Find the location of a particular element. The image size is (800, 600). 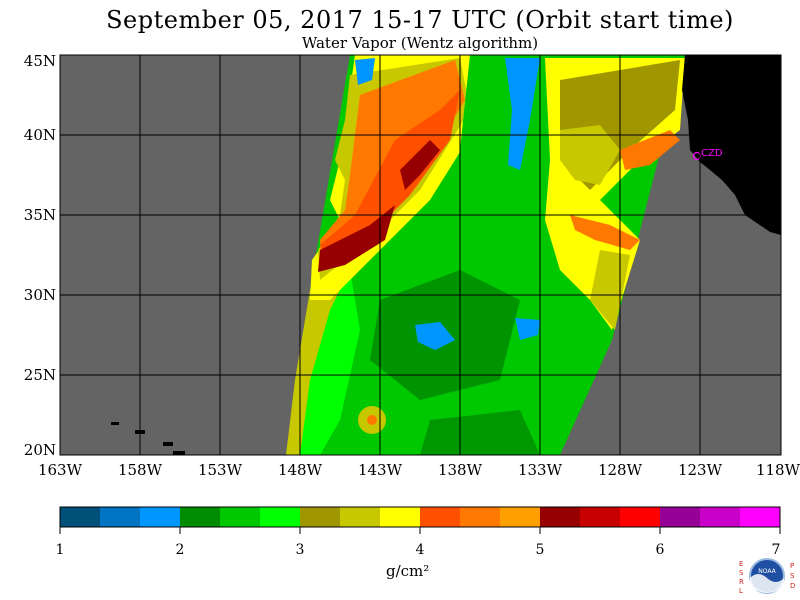

logo-left-letter: S is located at coordinates (741, 573).